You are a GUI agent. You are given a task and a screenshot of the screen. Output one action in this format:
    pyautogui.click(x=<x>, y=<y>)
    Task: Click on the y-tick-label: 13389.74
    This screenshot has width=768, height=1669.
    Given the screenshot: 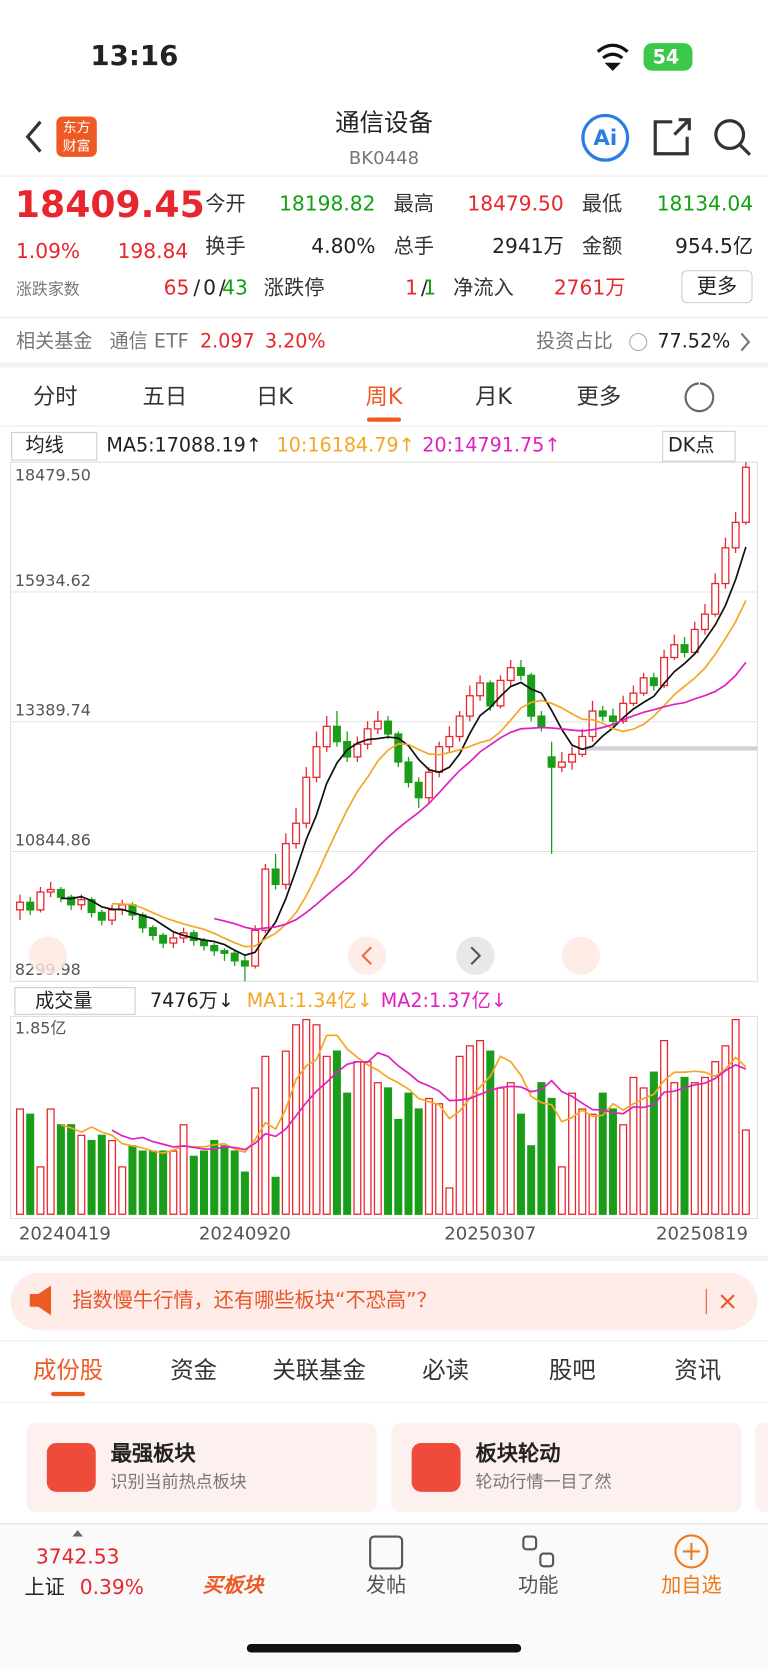 What is the action you would take?
    pyautogui.click(x=53, y=710)
    